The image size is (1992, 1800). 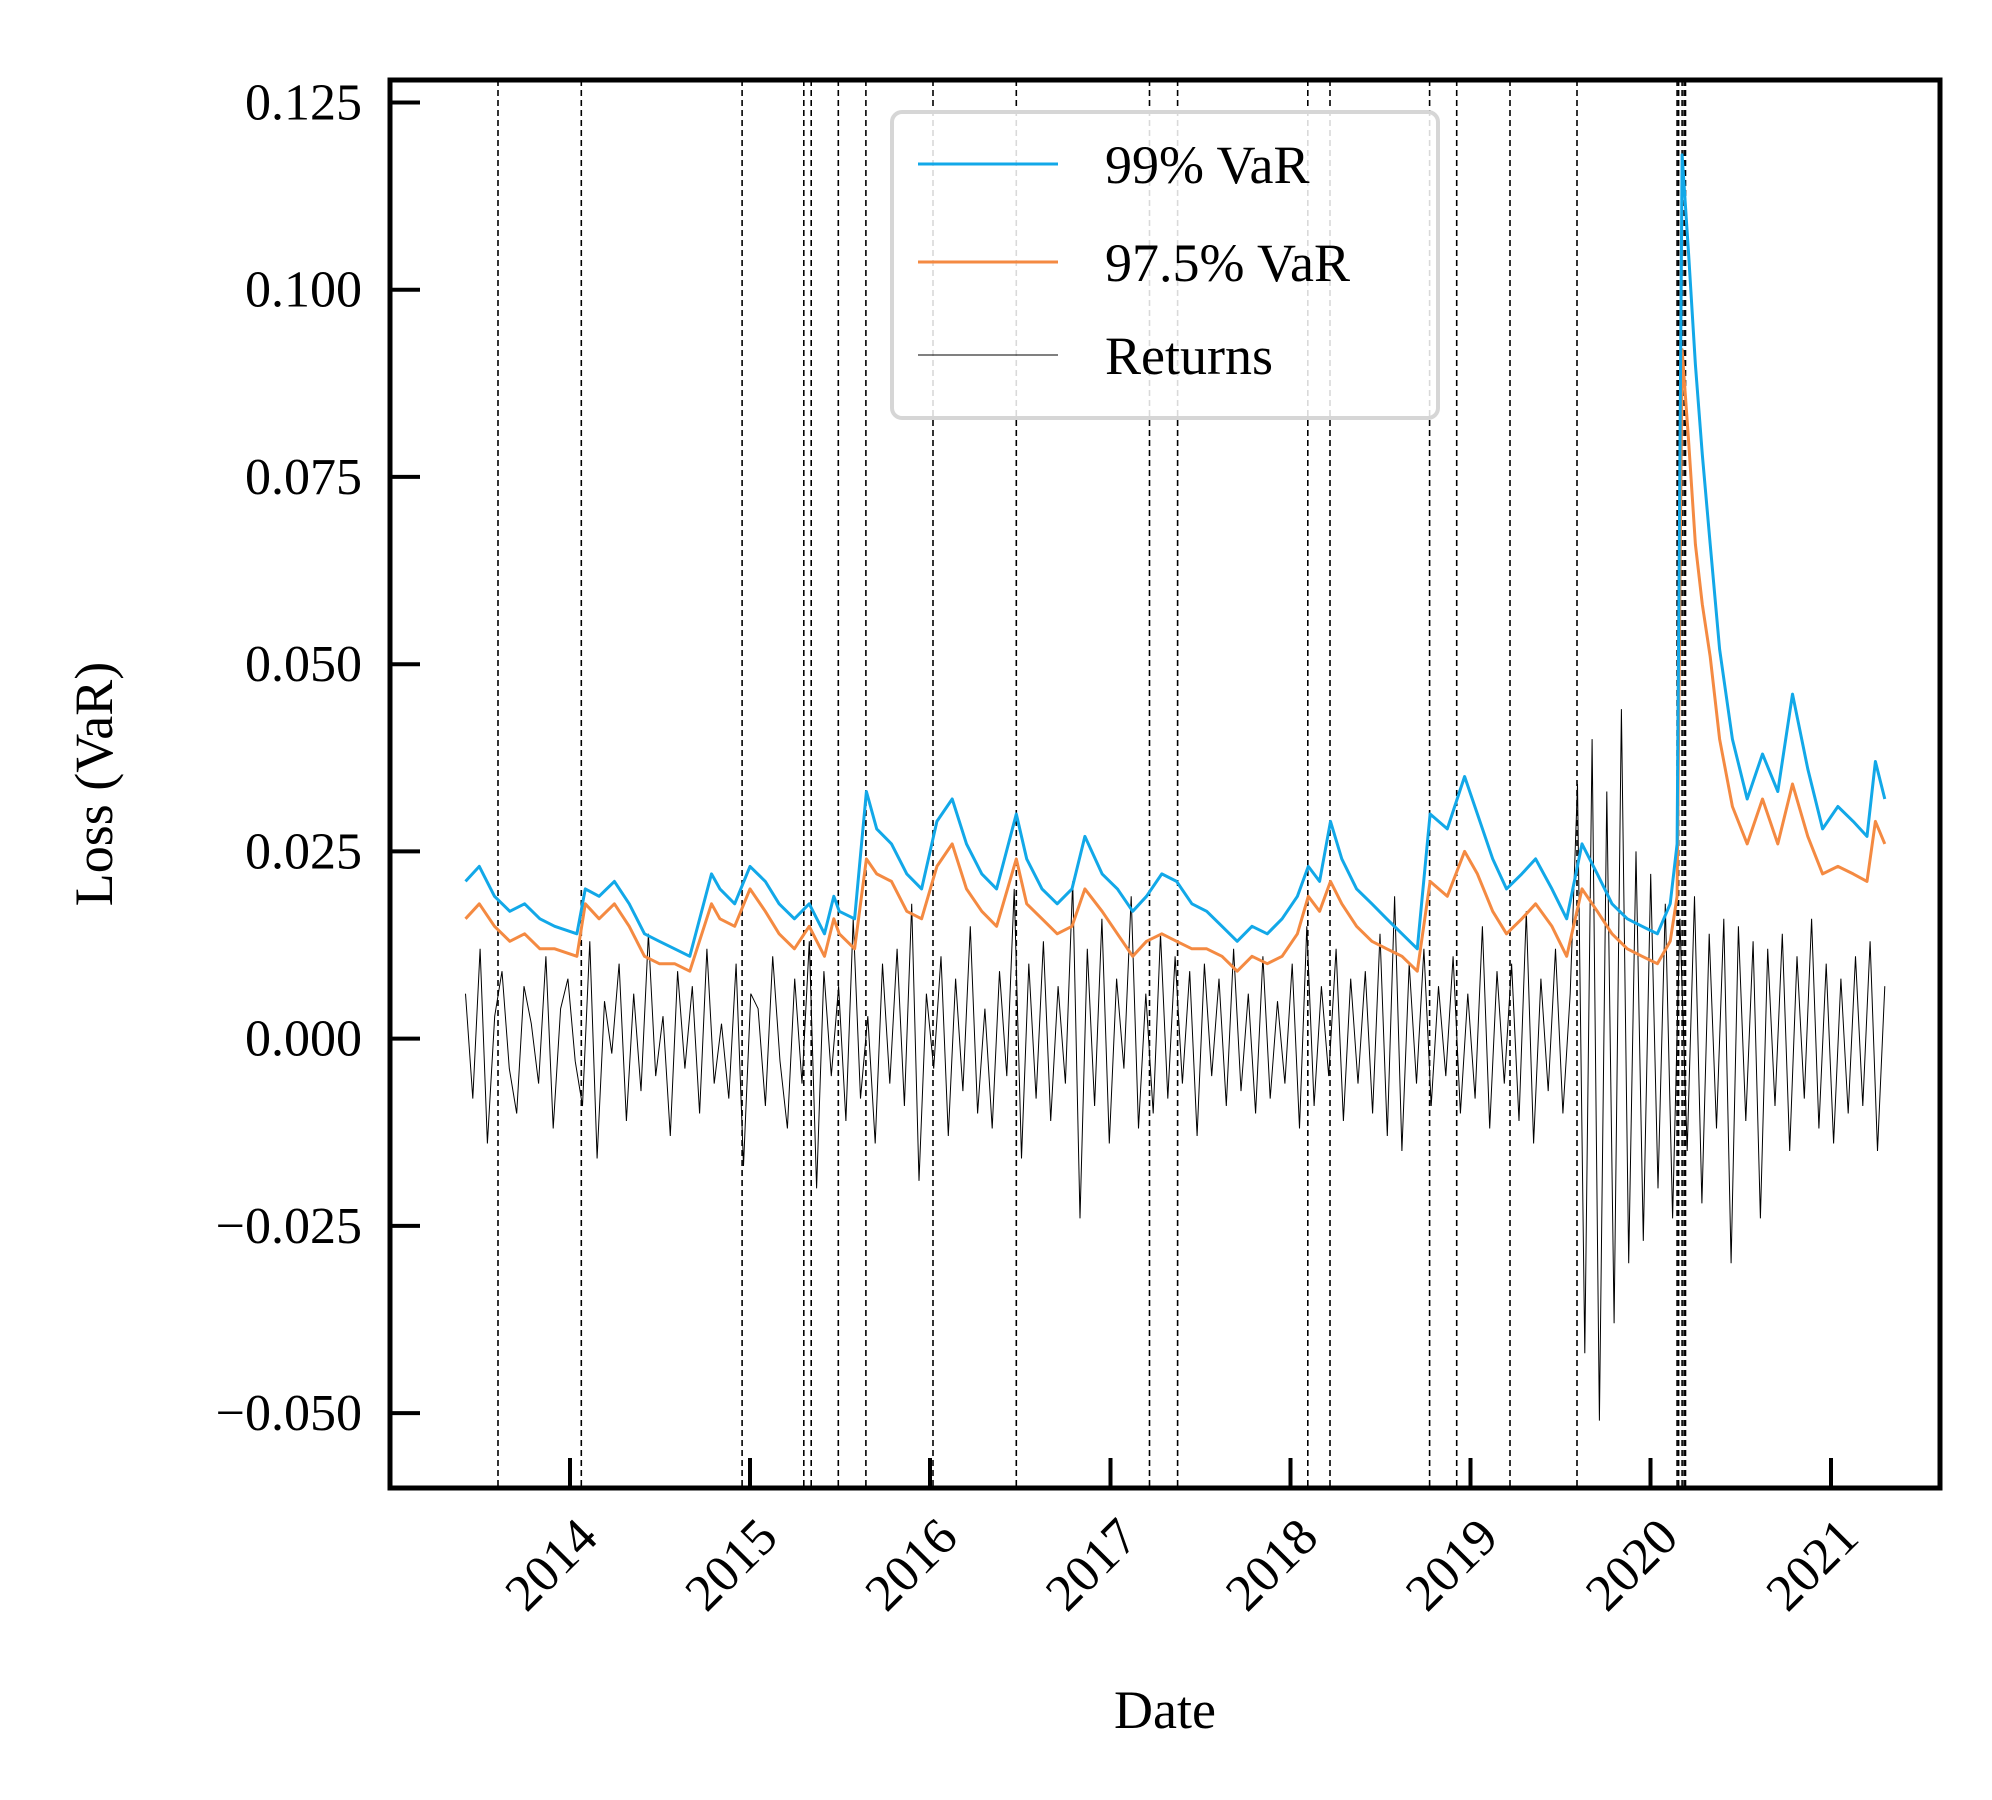 I want to click on y-tick-label: 0.000, so click(x=303, y=1039).